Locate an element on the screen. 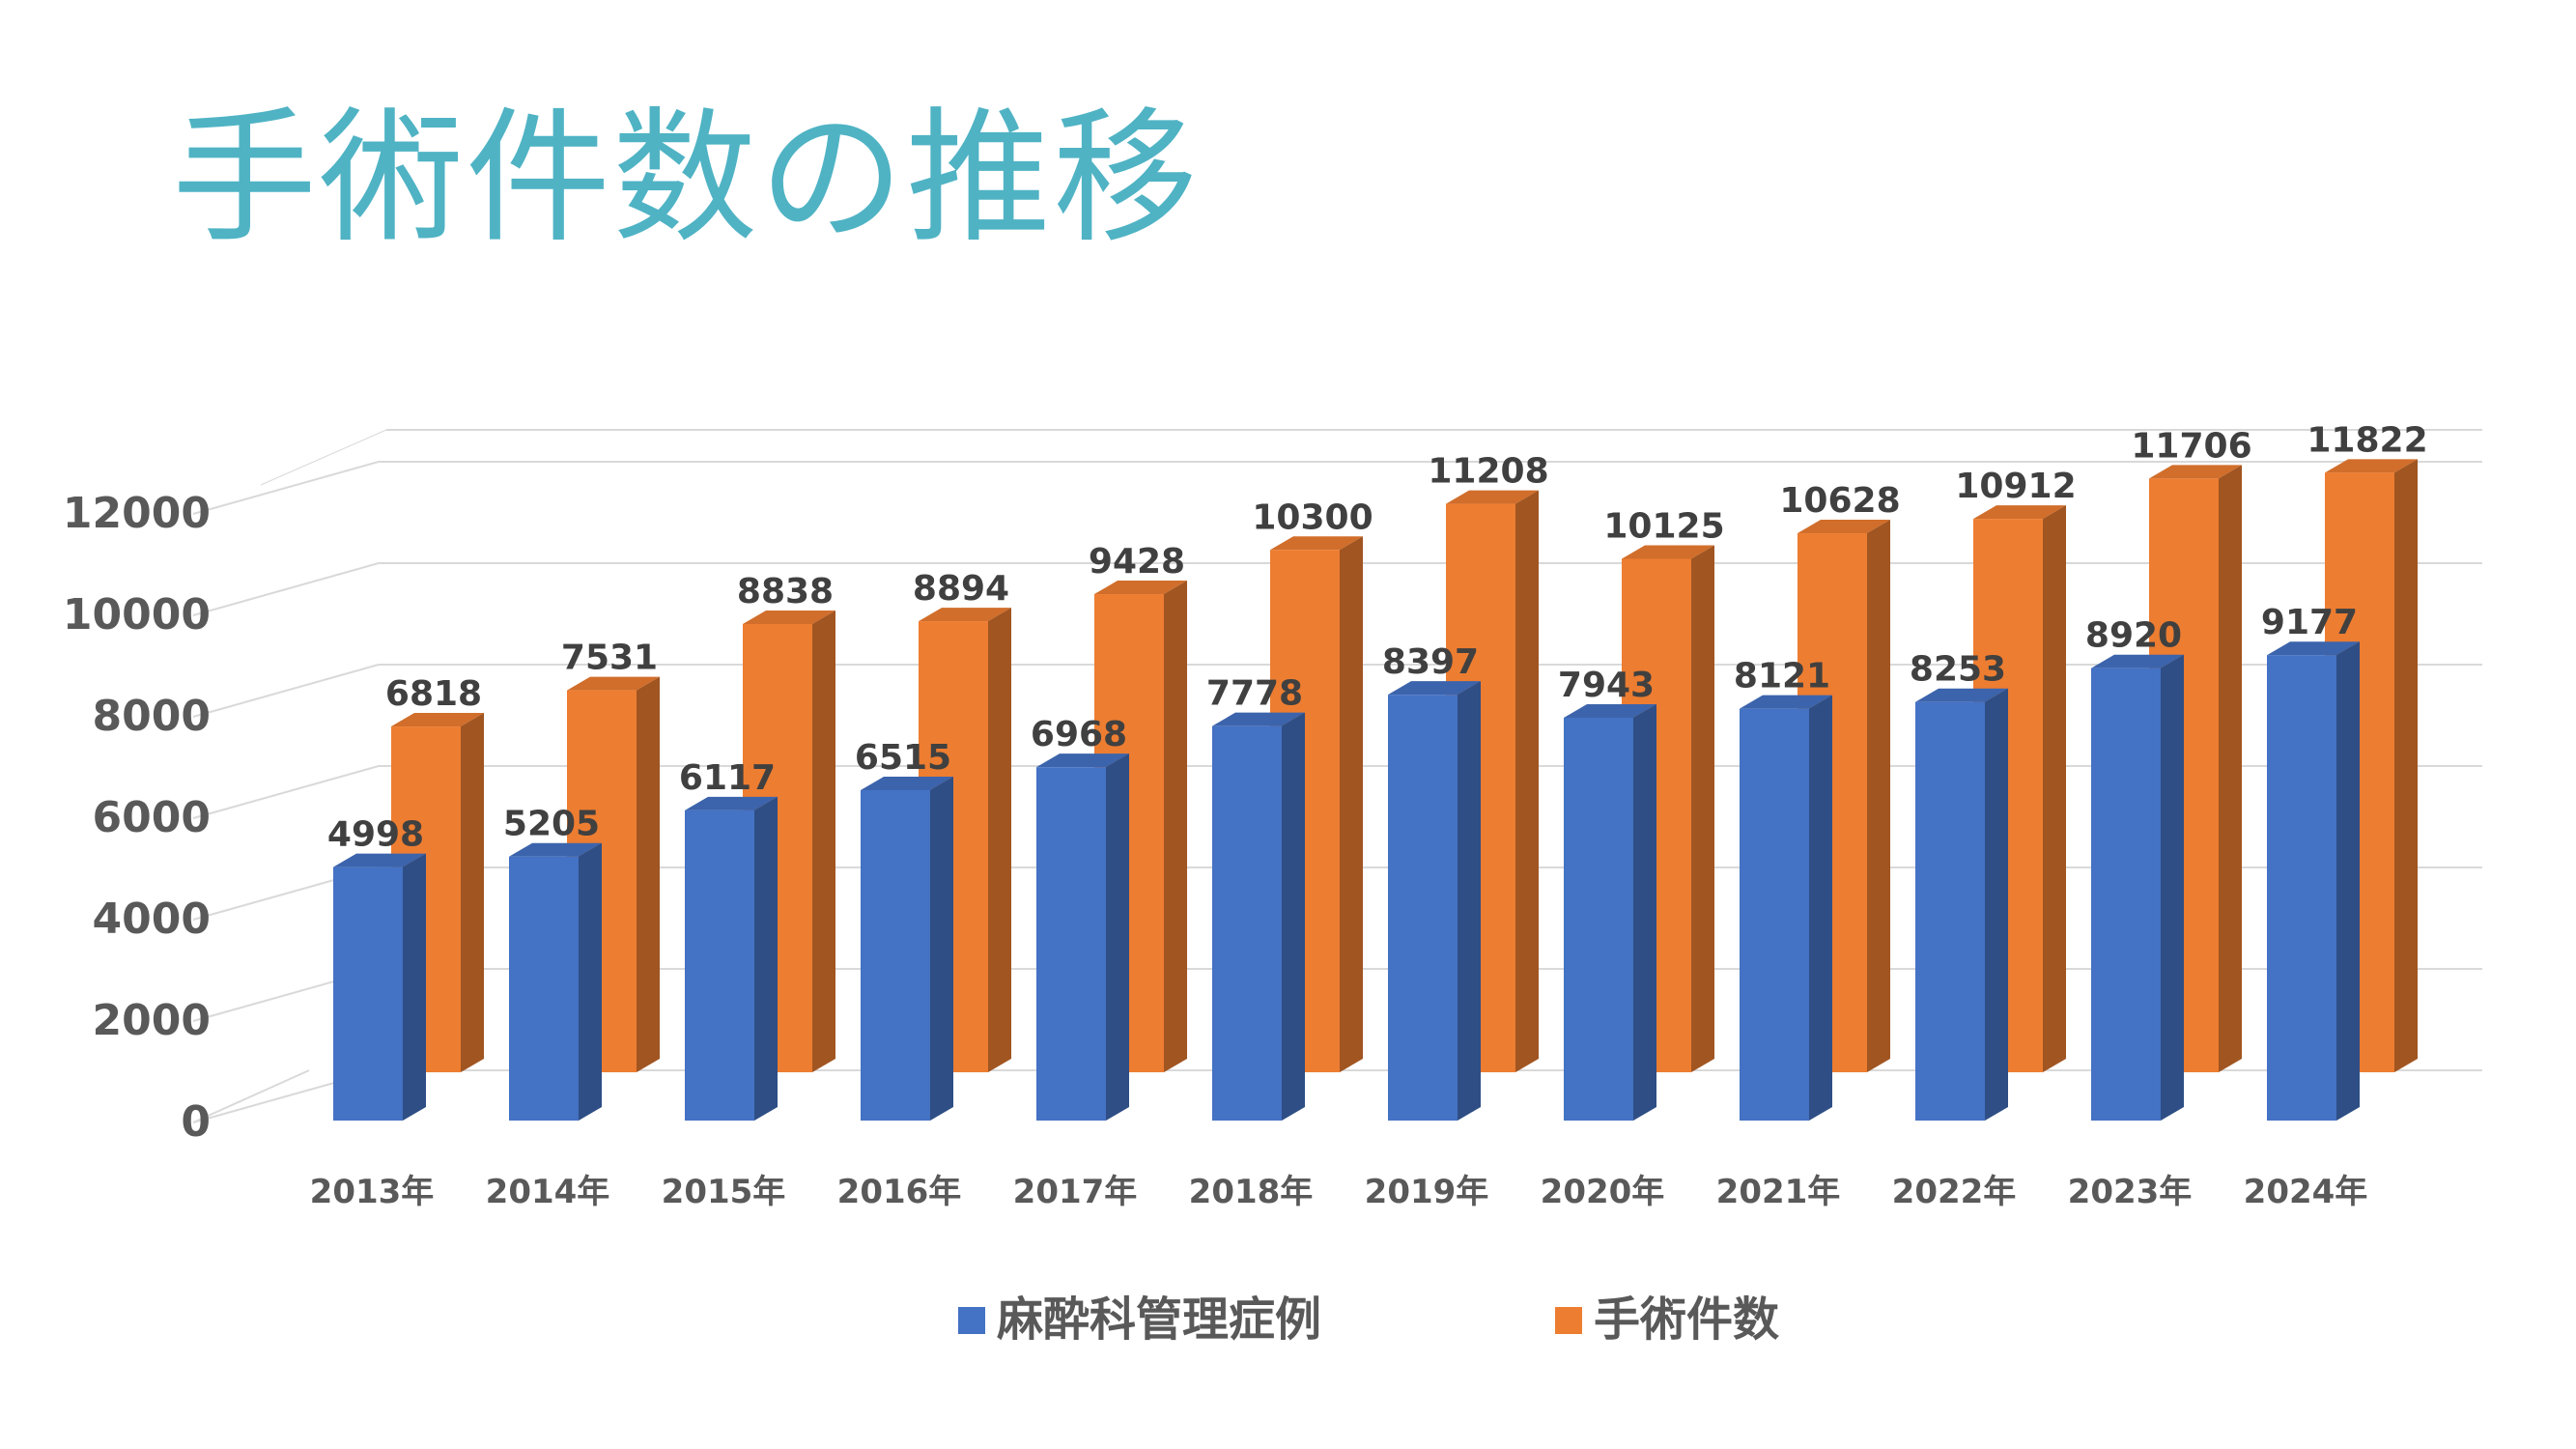  data-label: 7943 is located at coordinates (1606, 685).